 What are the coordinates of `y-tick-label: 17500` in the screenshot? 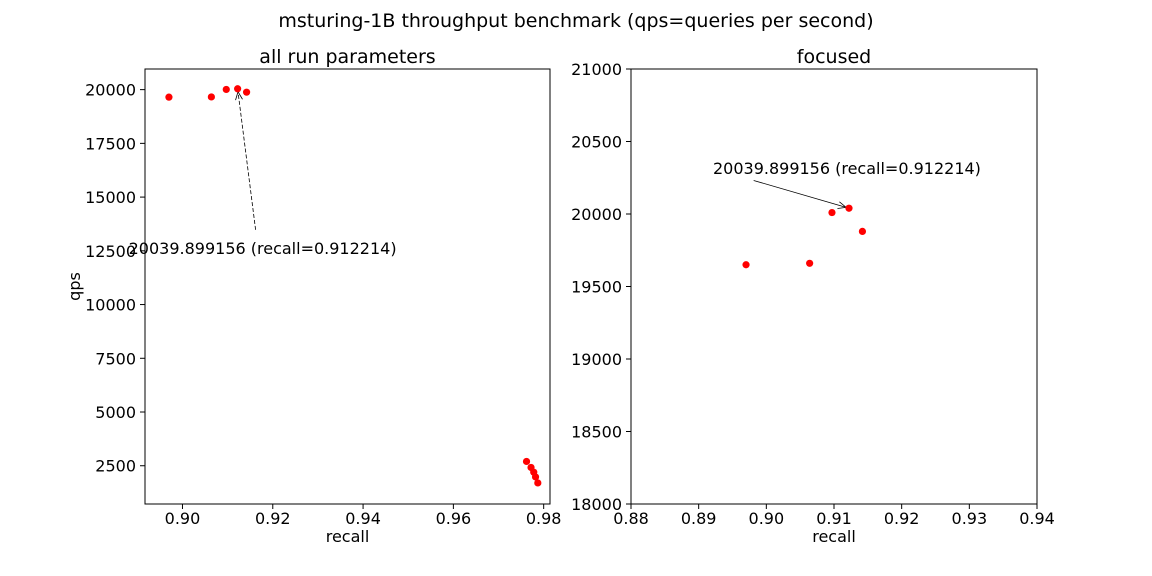 It's located at (110, 143).